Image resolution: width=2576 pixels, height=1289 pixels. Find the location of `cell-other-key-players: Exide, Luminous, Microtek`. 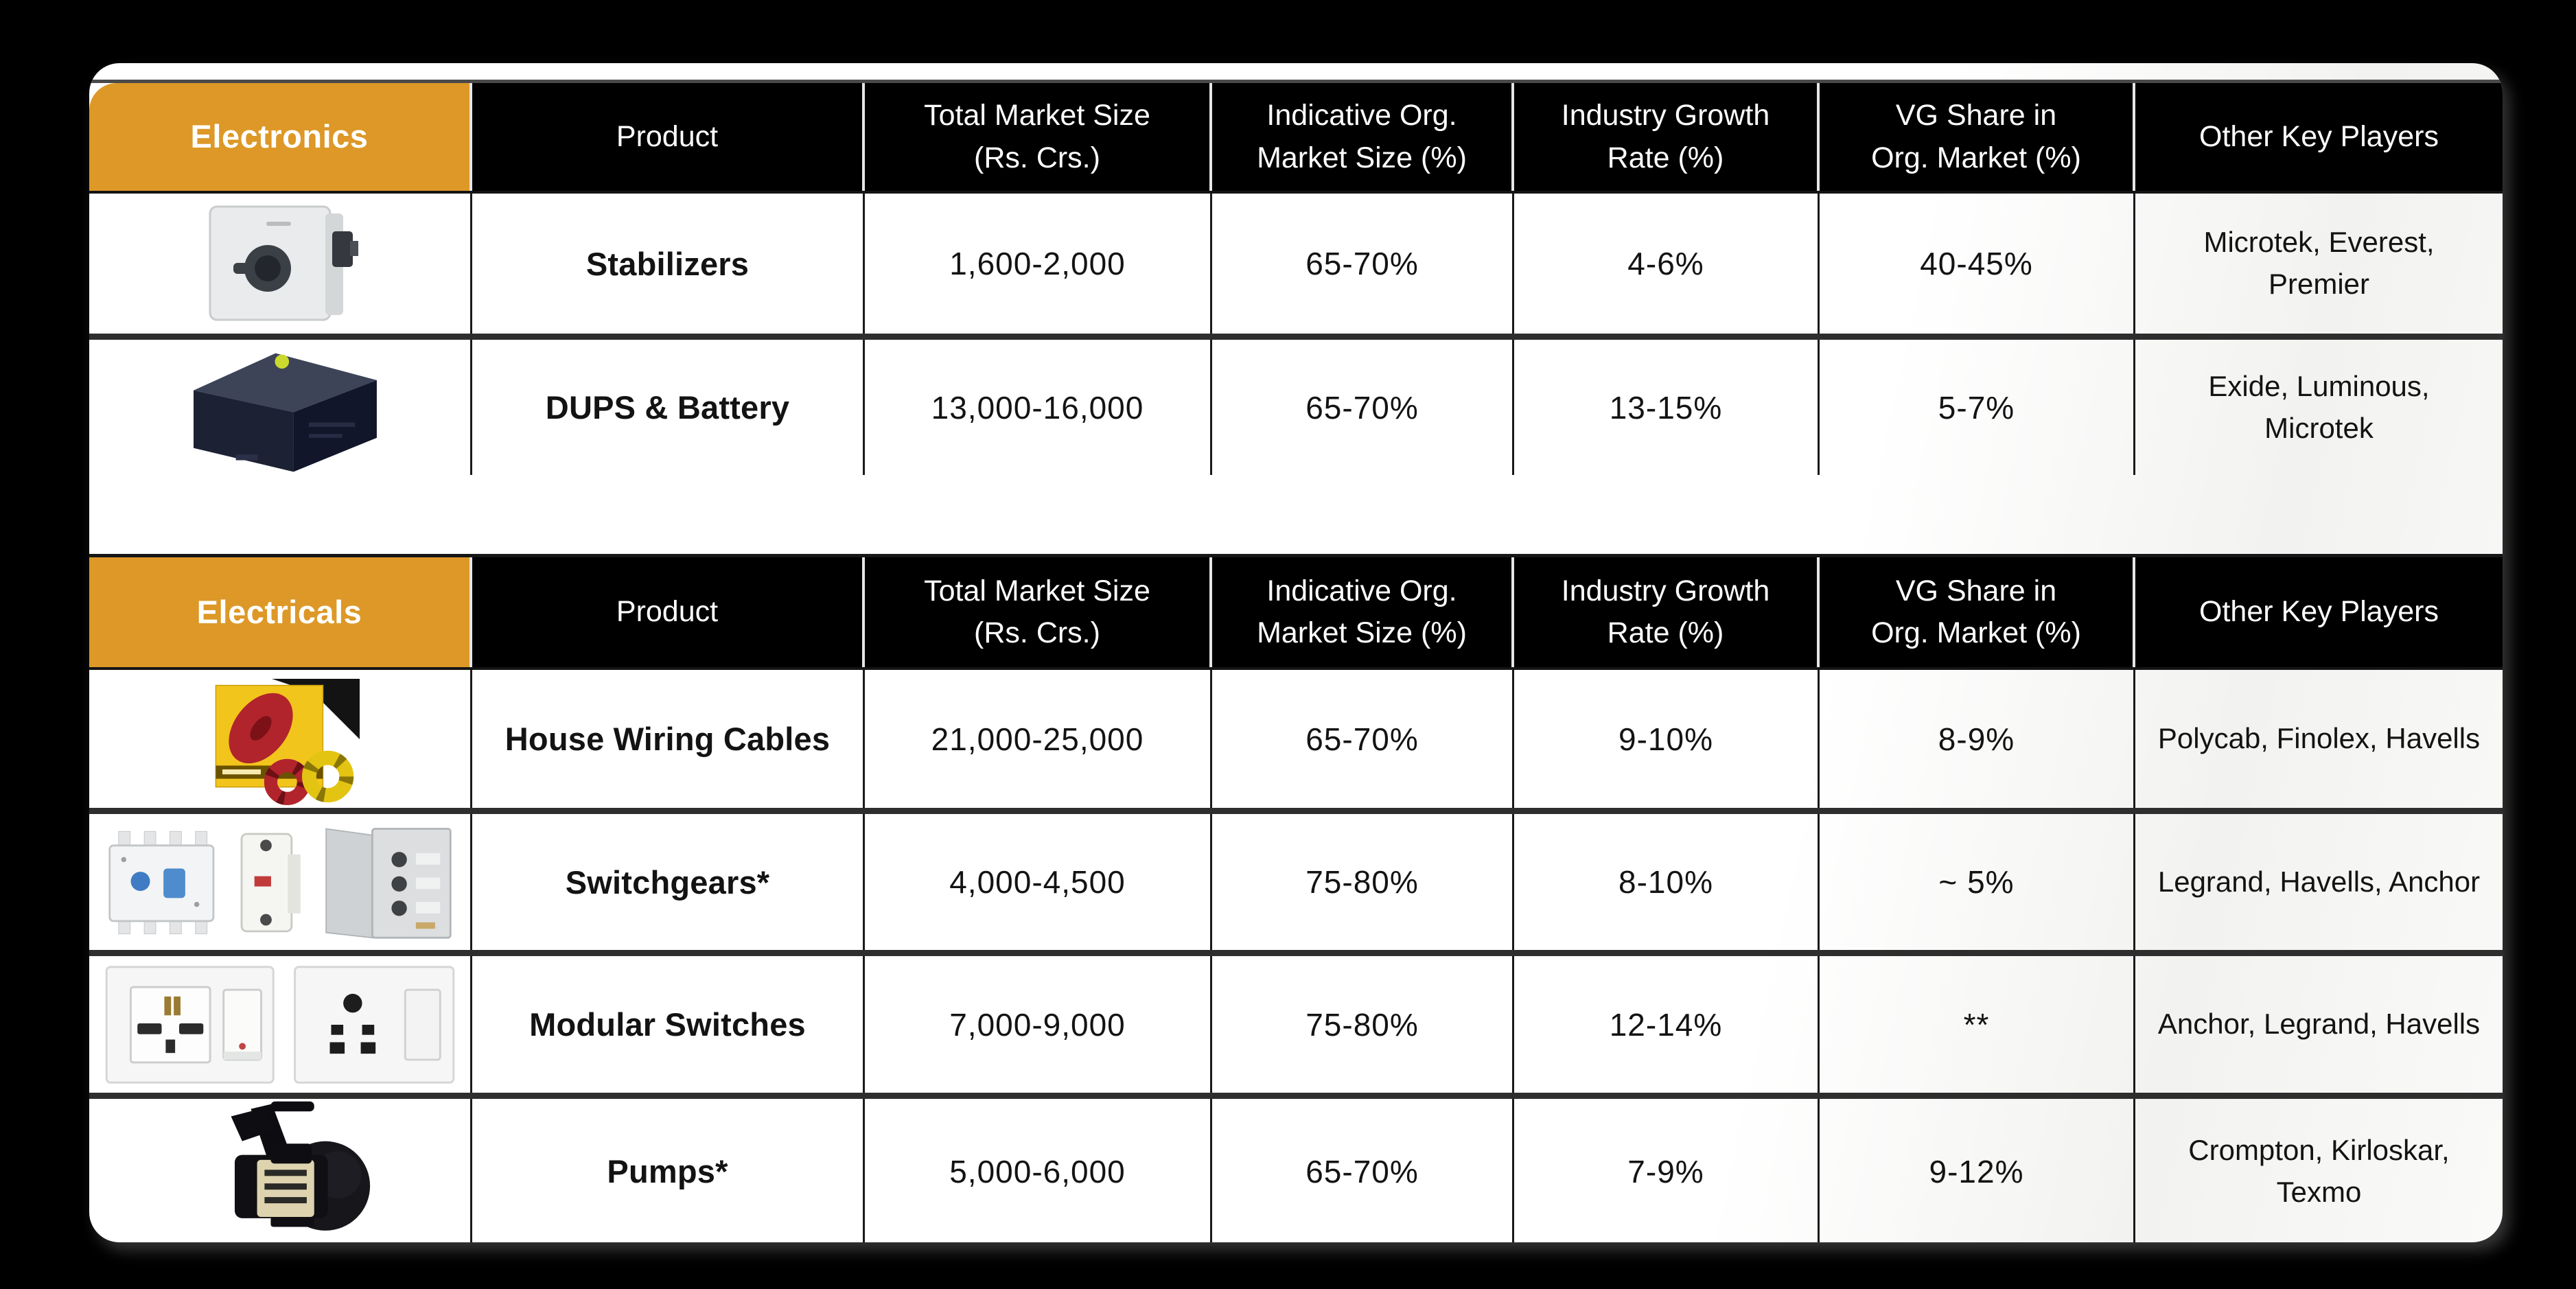

cell-other-key-players: Exide, Luminous, Microtek is located at coordinates (2319, 406).